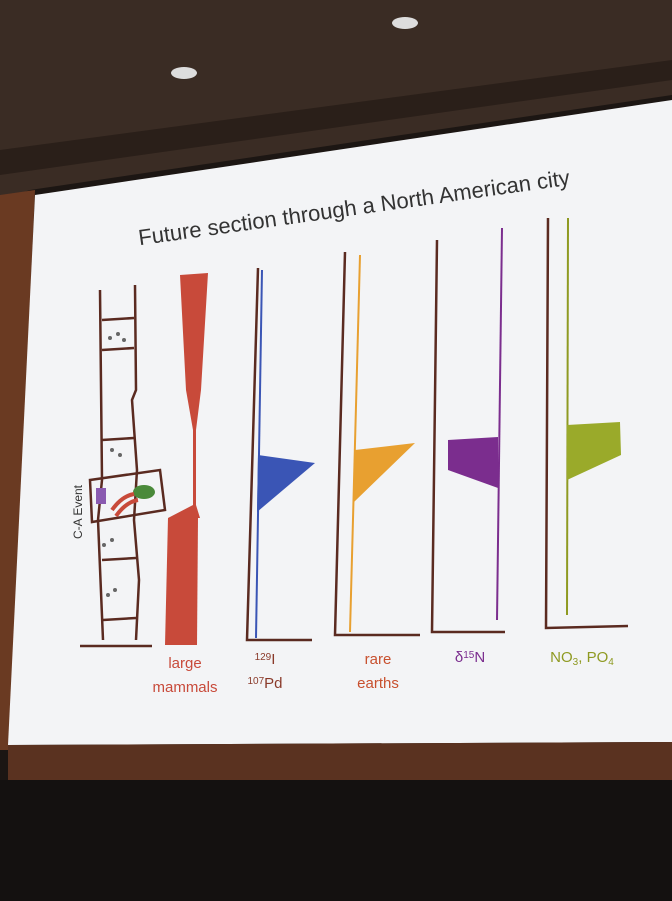 The width and height of the screenshot is (672, 901). I want to click on label-part: rare, so click(378, 659).